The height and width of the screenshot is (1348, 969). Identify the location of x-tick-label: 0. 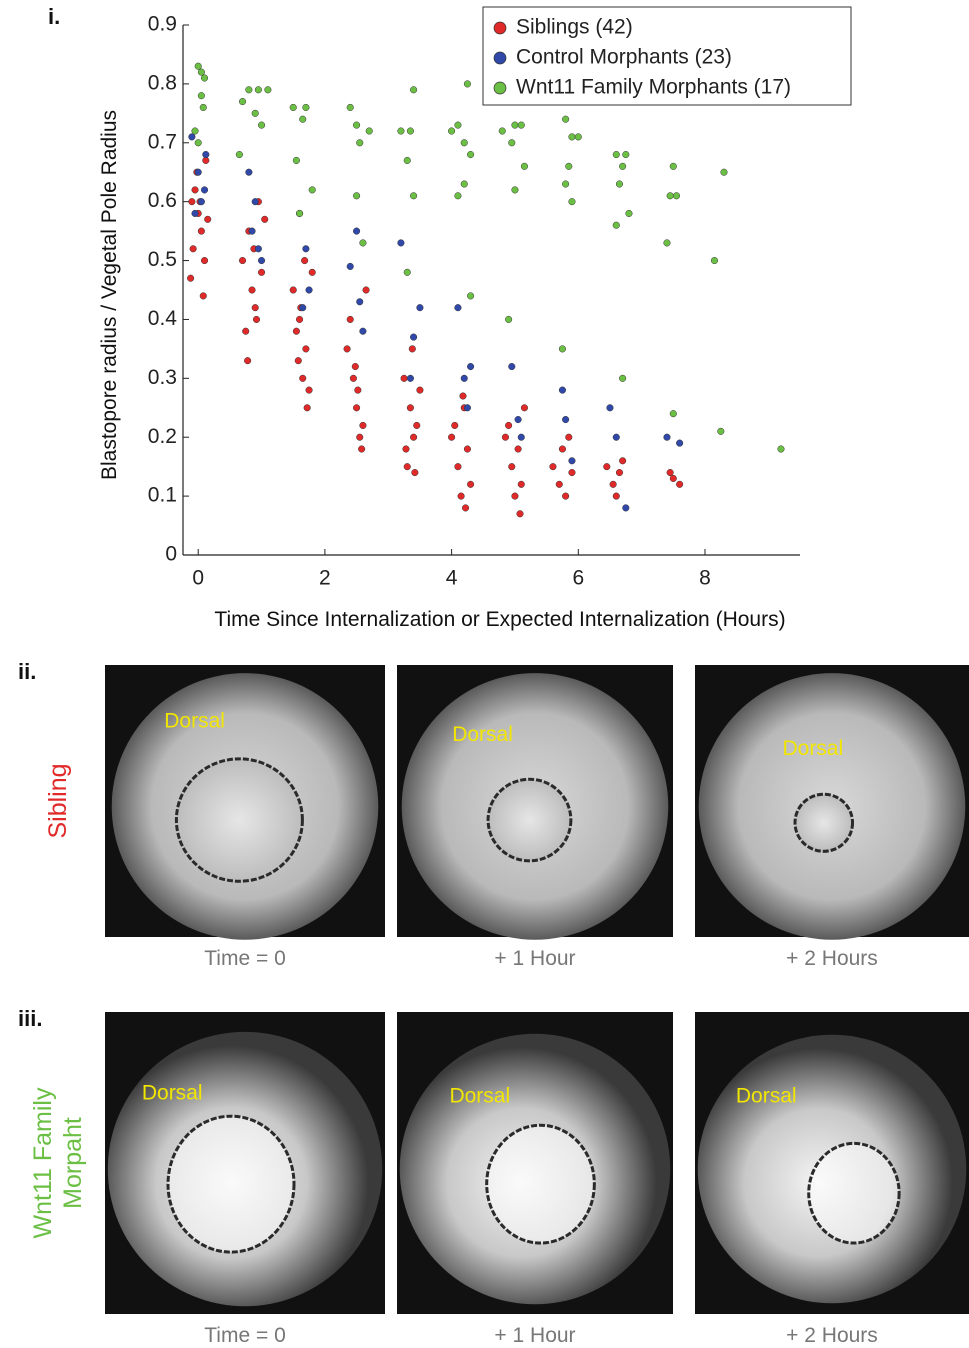
(198, 578).